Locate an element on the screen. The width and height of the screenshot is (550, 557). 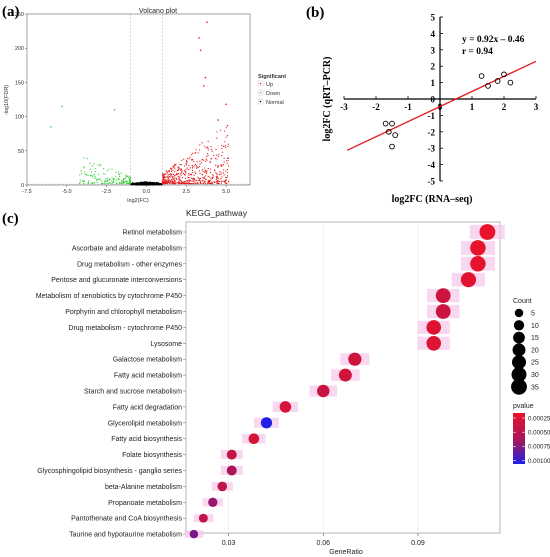
correlation-y-tick-label: 5 is located at coordinates (433, 18).